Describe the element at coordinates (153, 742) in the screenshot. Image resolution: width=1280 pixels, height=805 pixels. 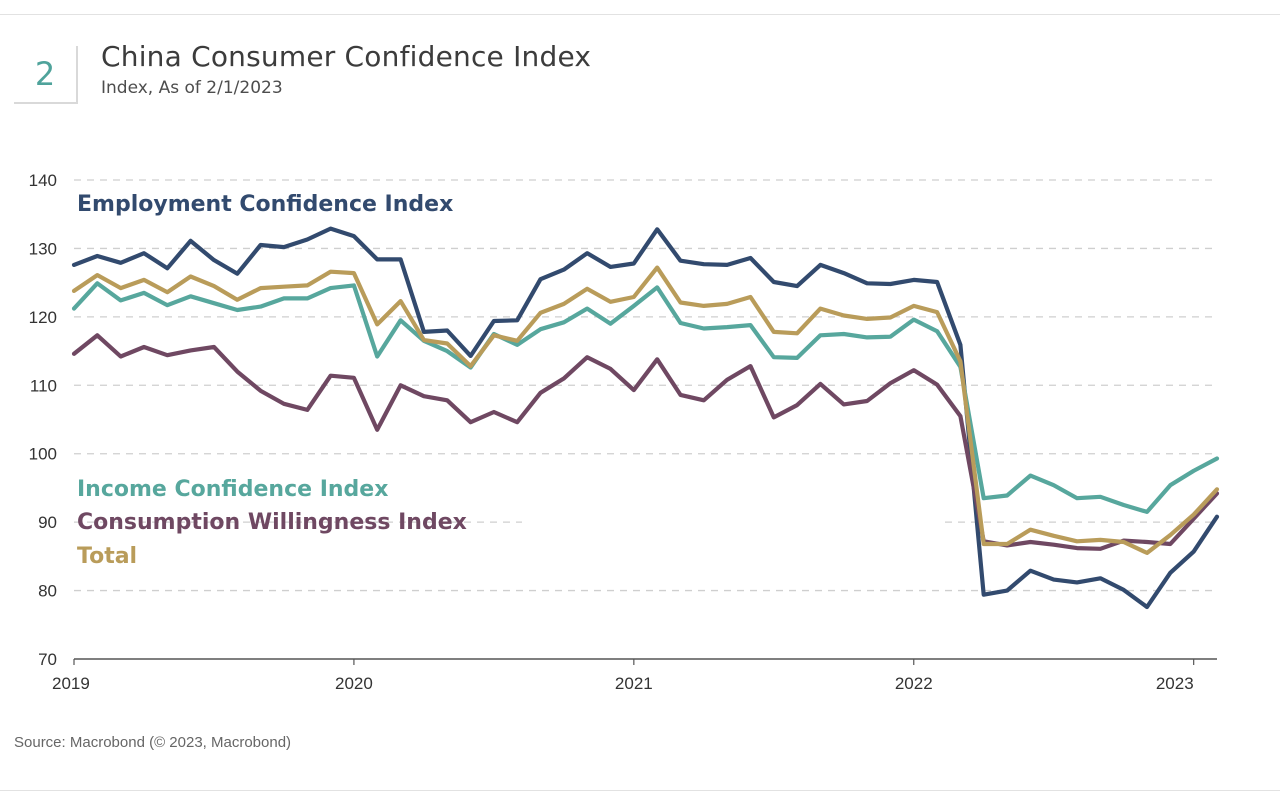
I see `source-note: Source: Macrobond (© 2023, Macrobond)` at that location.